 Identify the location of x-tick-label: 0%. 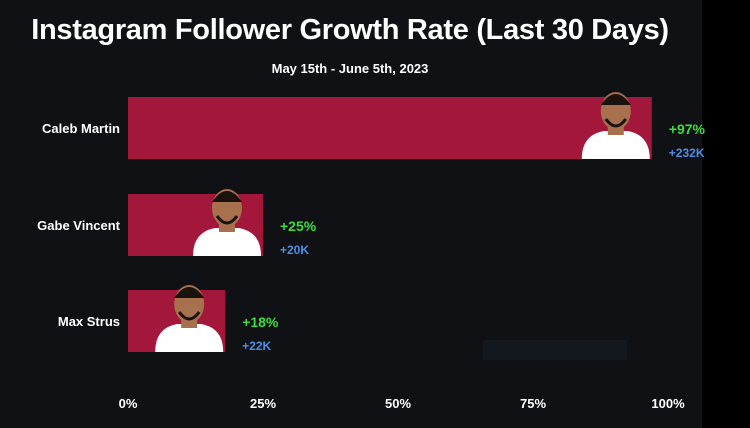
(128, 403).